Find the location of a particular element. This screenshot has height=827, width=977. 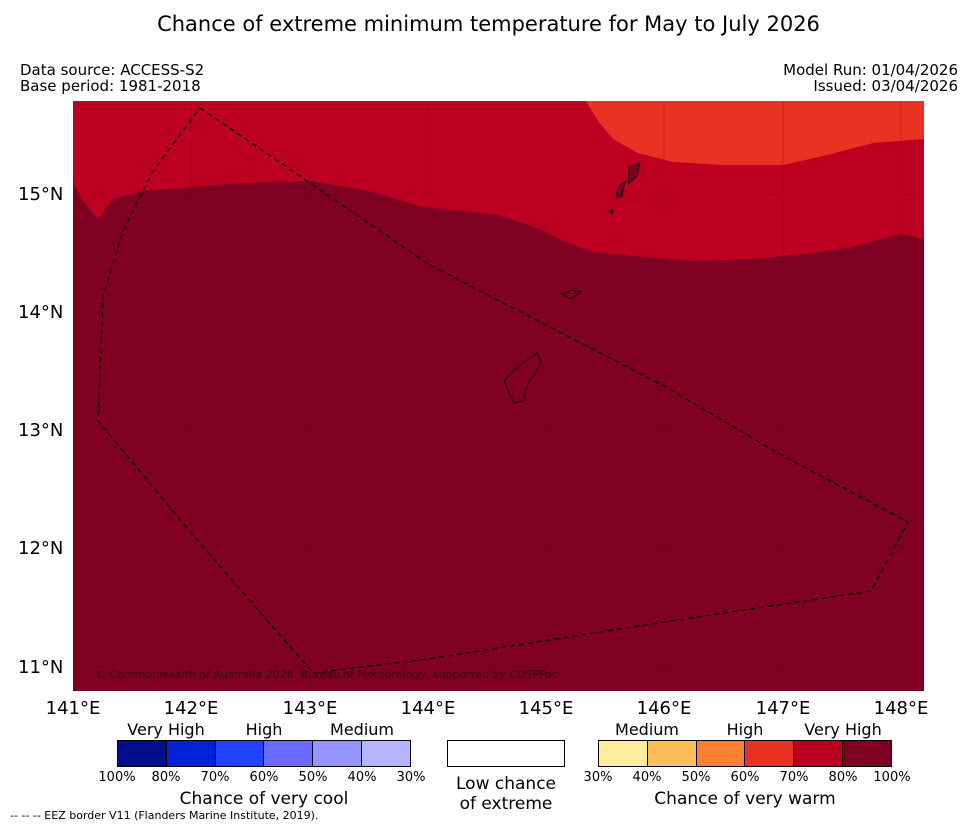

cool-cat-medium: Medium is located at coordinates (362, 729).